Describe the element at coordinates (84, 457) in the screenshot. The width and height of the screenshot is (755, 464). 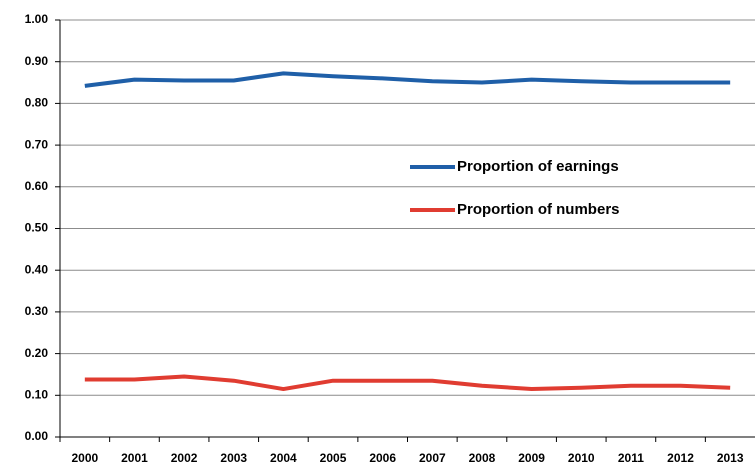
I see `x-tick-label: 2000` at that location.